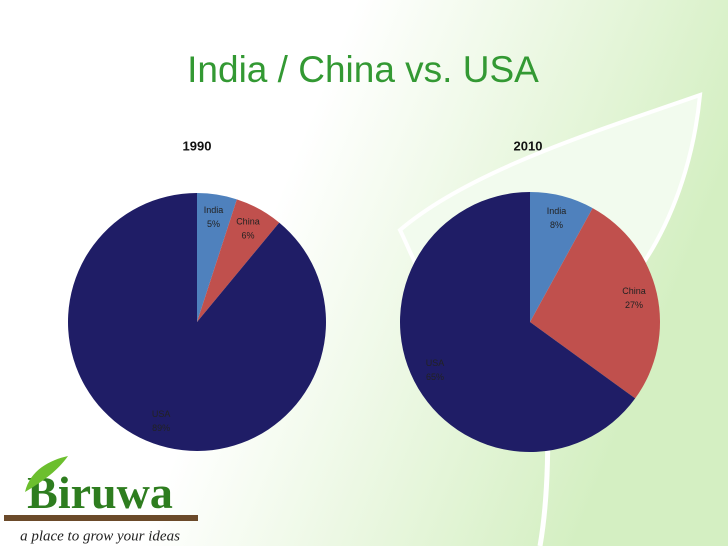  Describe the element at coordinates (363, 69) in the screenshot. I see `slide-title: India / China vs. USA` at that location.